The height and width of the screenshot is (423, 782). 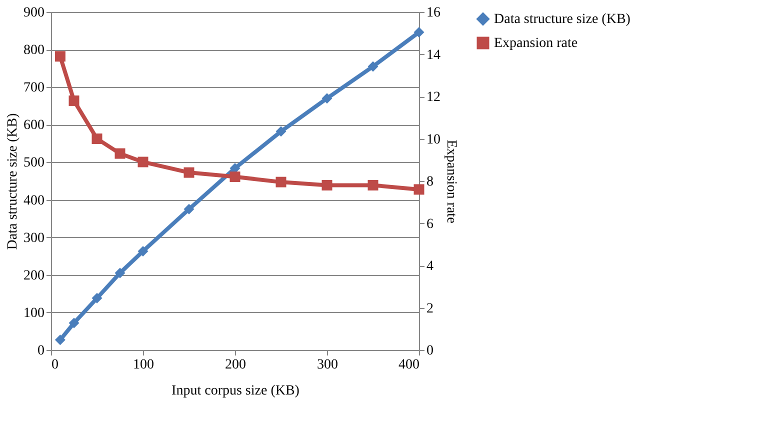 What do you see at coordinates (433, 97) in the screenshot?
I see `y2-tick-label: 12` at bounding box center [433, 97].